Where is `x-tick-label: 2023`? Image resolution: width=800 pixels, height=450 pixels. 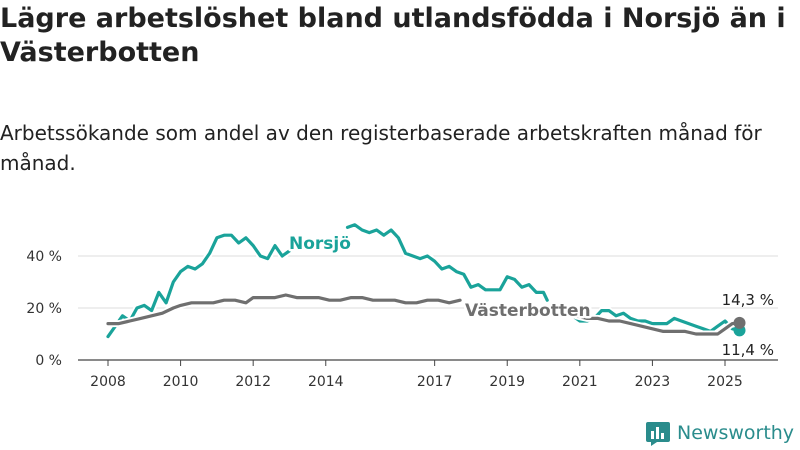 x-tick-label: 2023 is located at coordinates (653, 382).